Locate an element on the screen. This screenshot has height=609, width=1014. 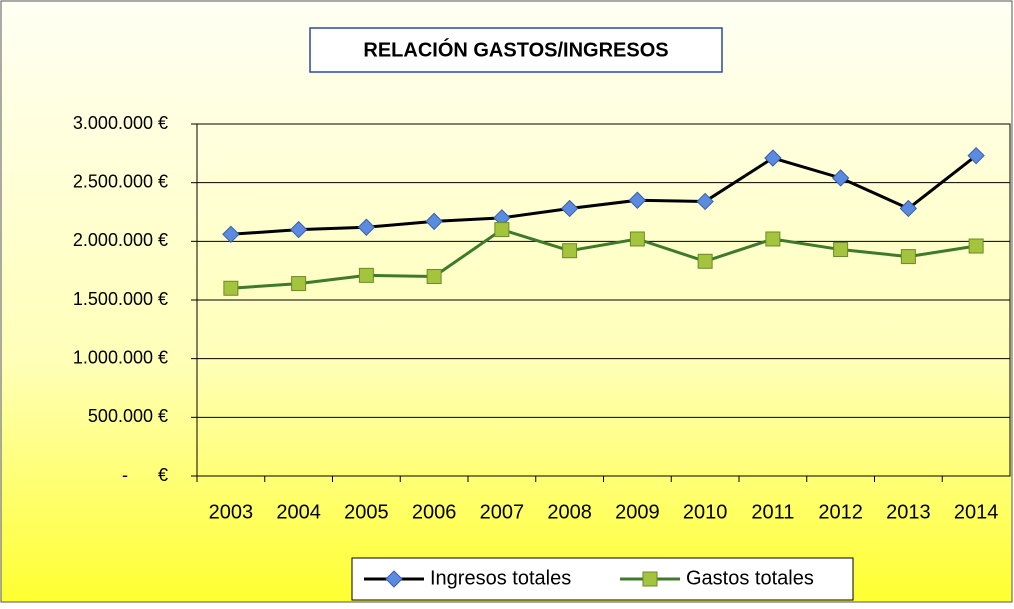
y-tick-label: - € is located at coordinates (145, 475).